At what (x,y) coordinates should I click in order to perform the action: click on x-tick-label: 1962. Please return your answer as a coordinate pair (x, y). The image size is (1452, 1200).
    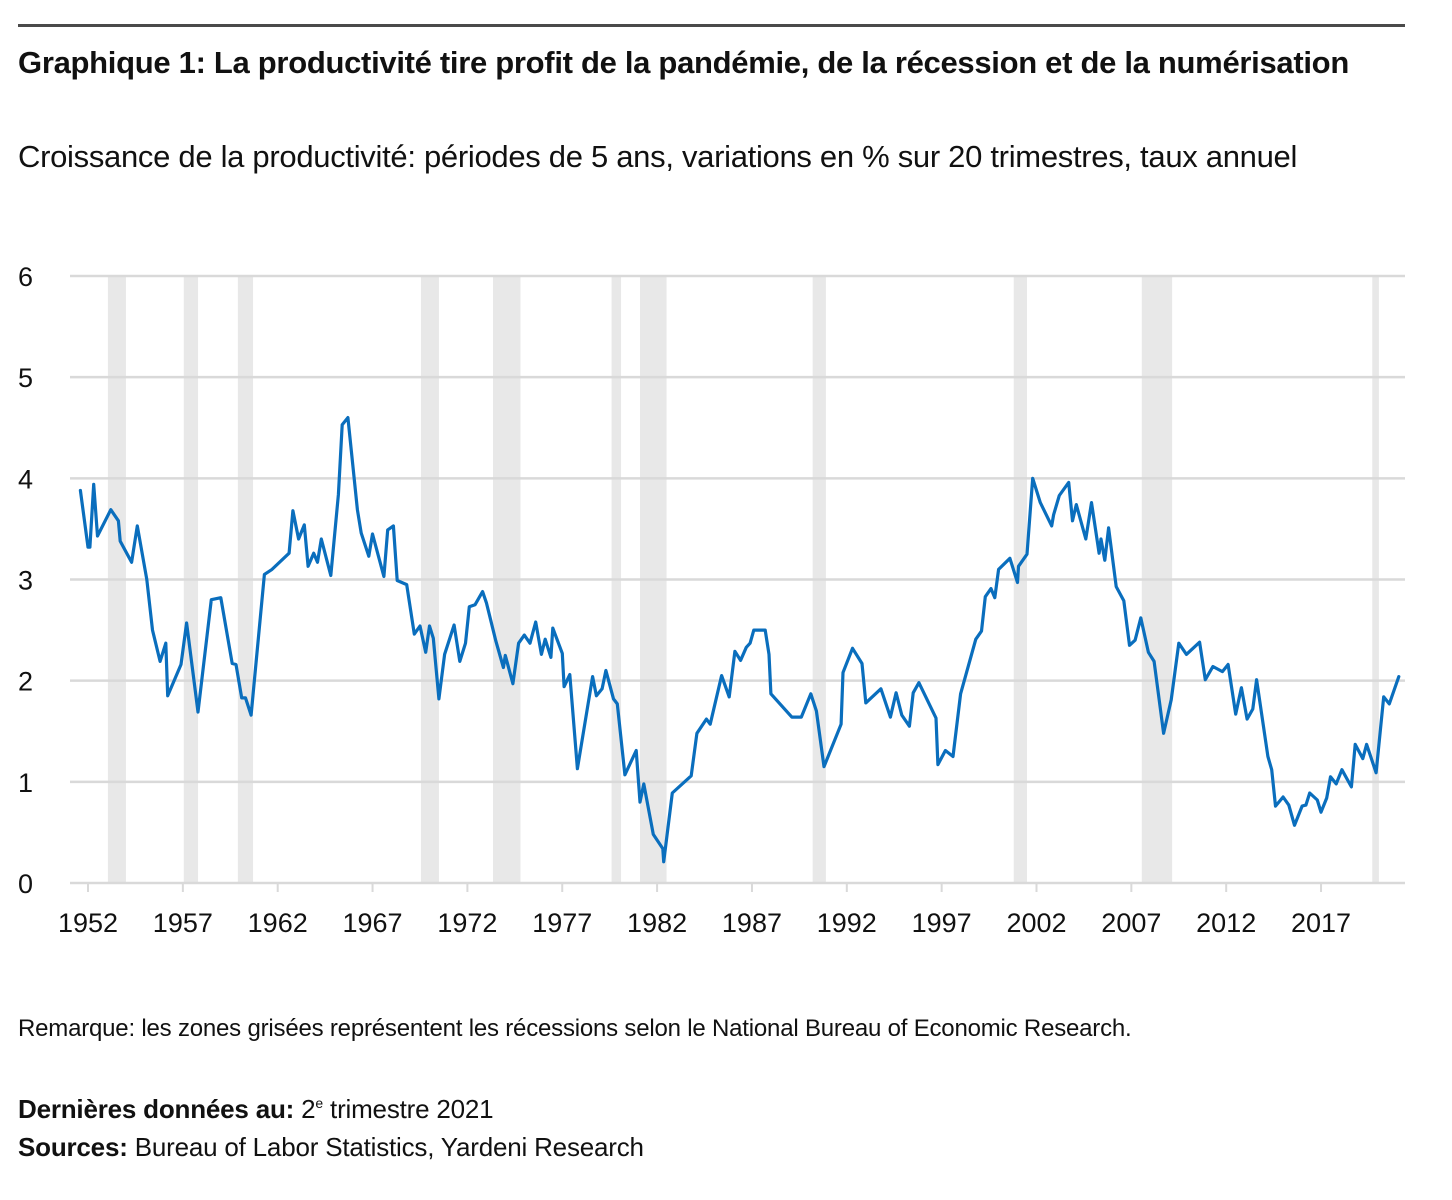
    Looking at the image, I should click on (278, 923).